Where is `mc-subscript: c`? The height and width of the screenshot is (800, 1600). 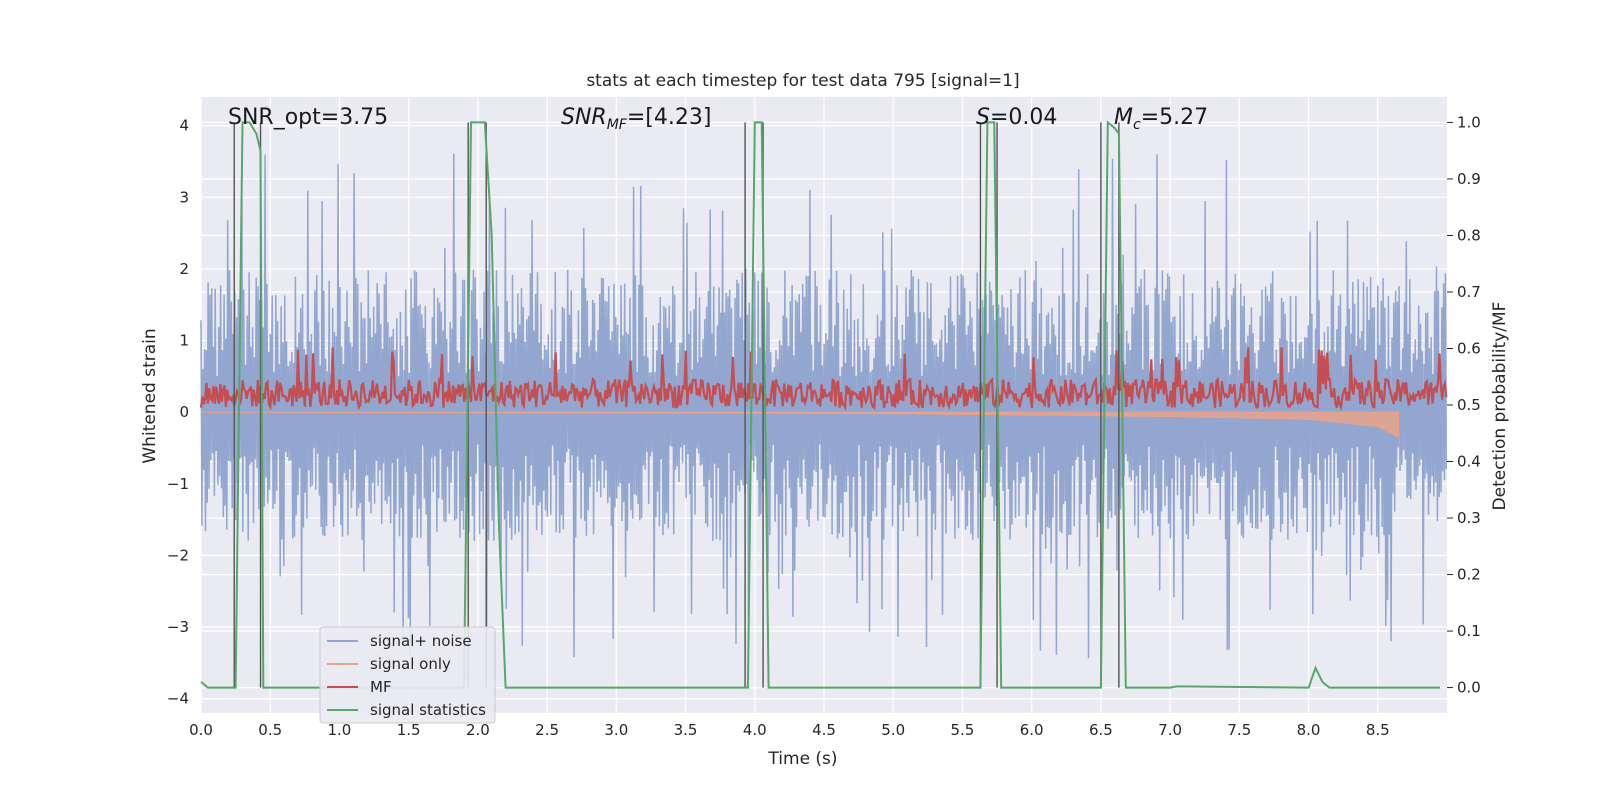
mc-subscript: c is located at coordinates (1137, 125).